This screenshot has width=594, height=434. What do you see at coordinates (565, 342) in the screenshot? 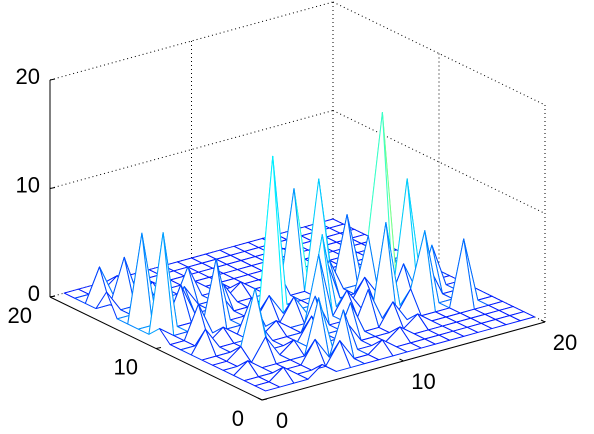
I see `x-tick-label: 20` at bounding box center [565, 342].